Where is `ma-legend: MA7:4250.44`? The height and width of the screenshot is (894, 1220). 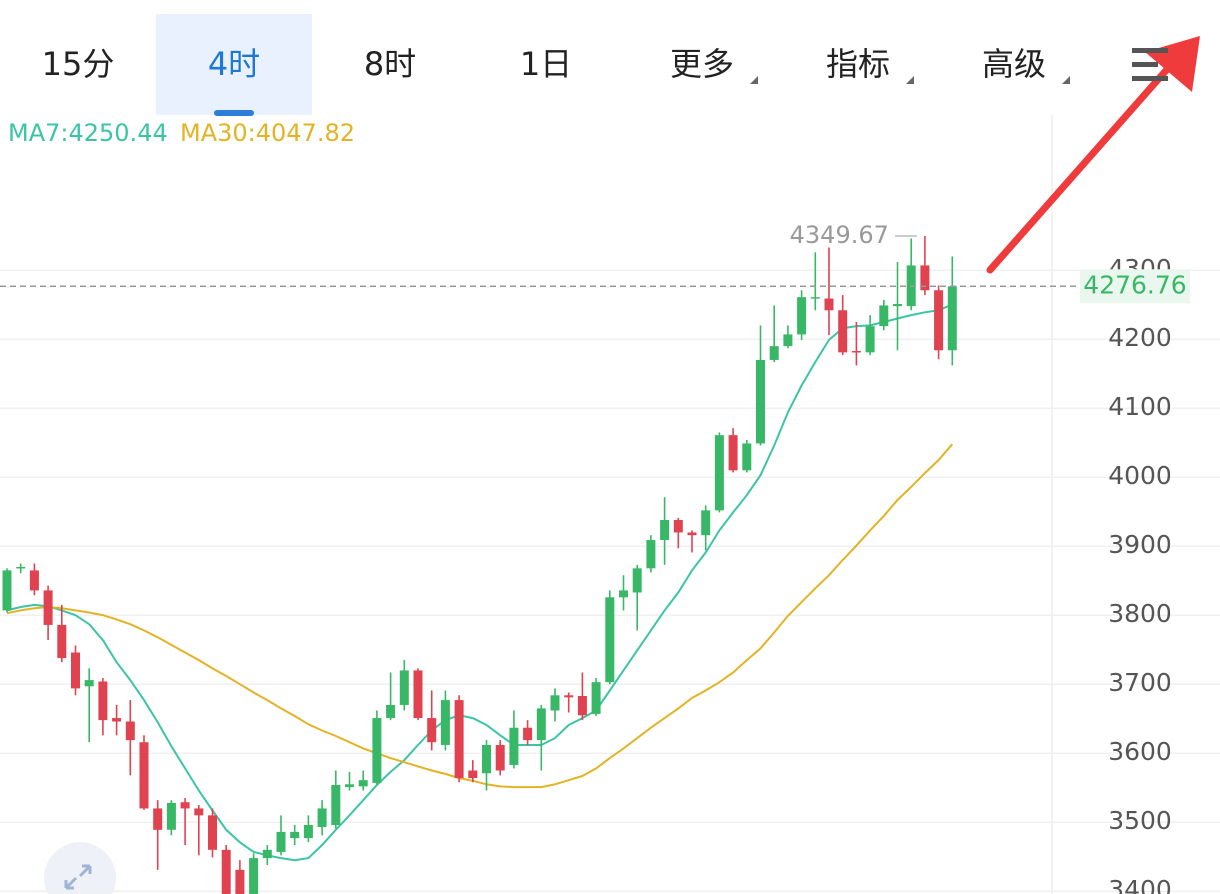
ma-legend: MA7:4250.44 is located at coordinates (88, 133).